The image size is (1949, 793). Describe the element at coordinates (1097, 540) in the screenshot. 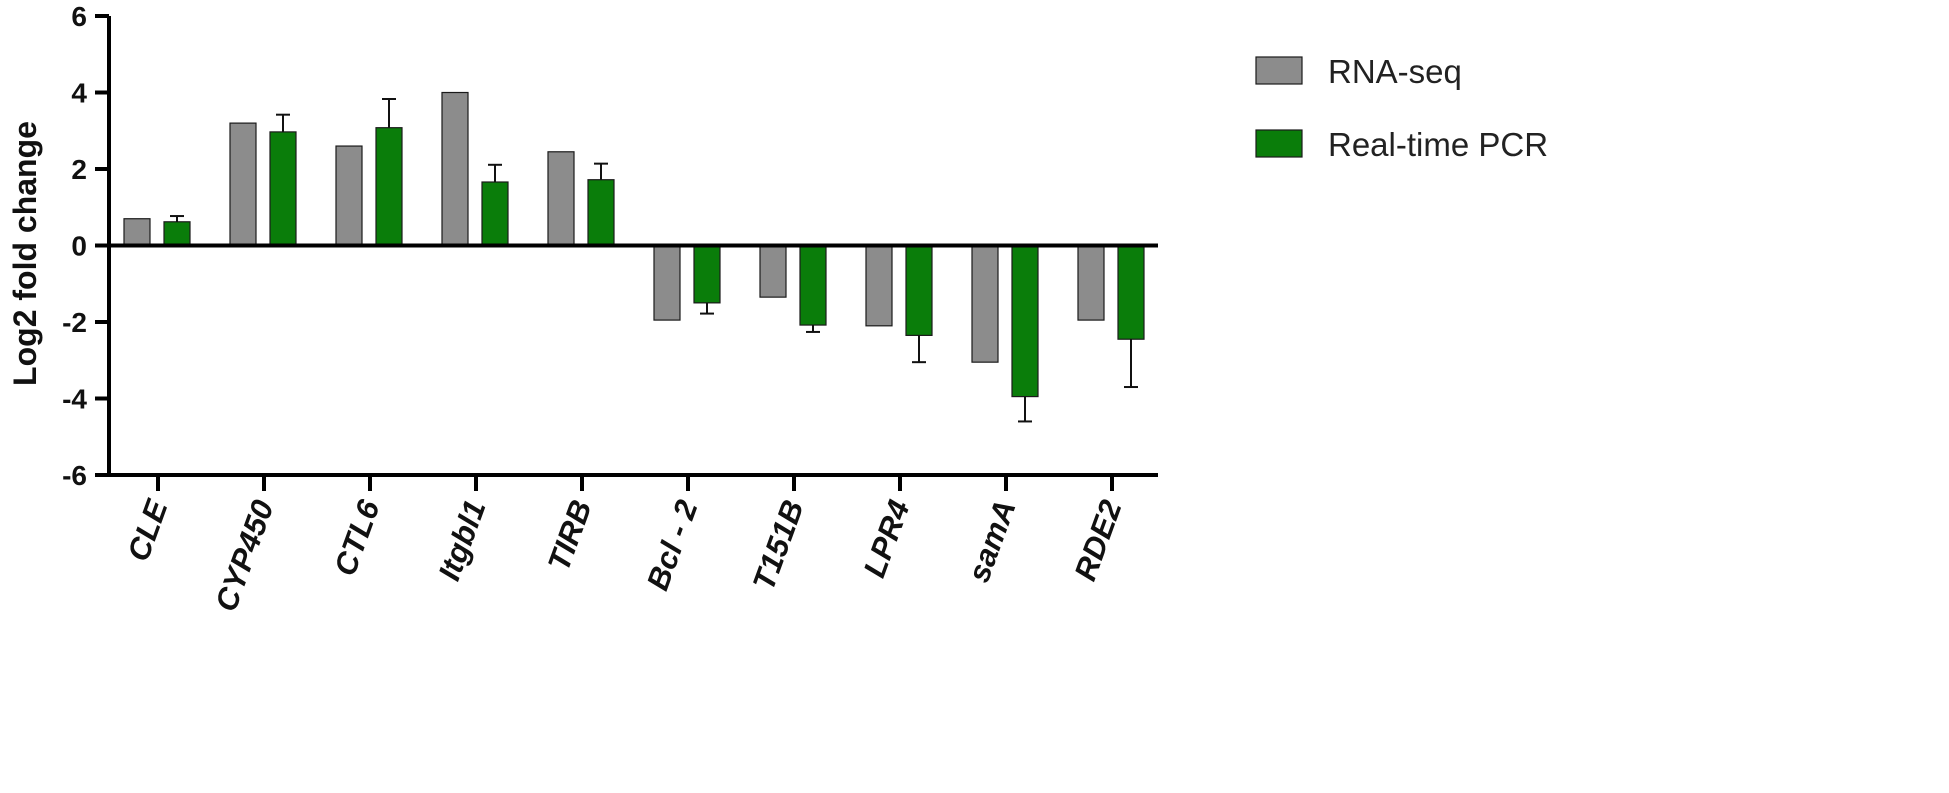

I see `x-tick-label-9: RDE2` at that location.